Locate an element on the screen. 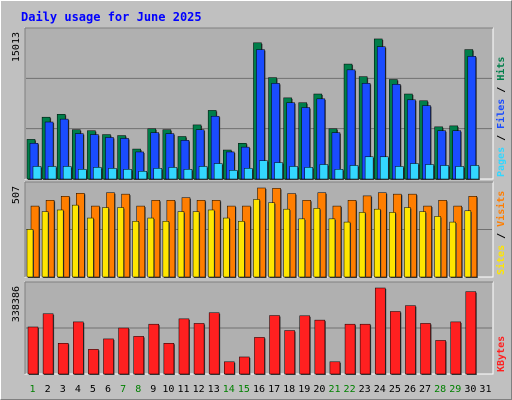 This screenshot has width=512, height=400. day-label-24: 24 is located at coordinates (380, 389).